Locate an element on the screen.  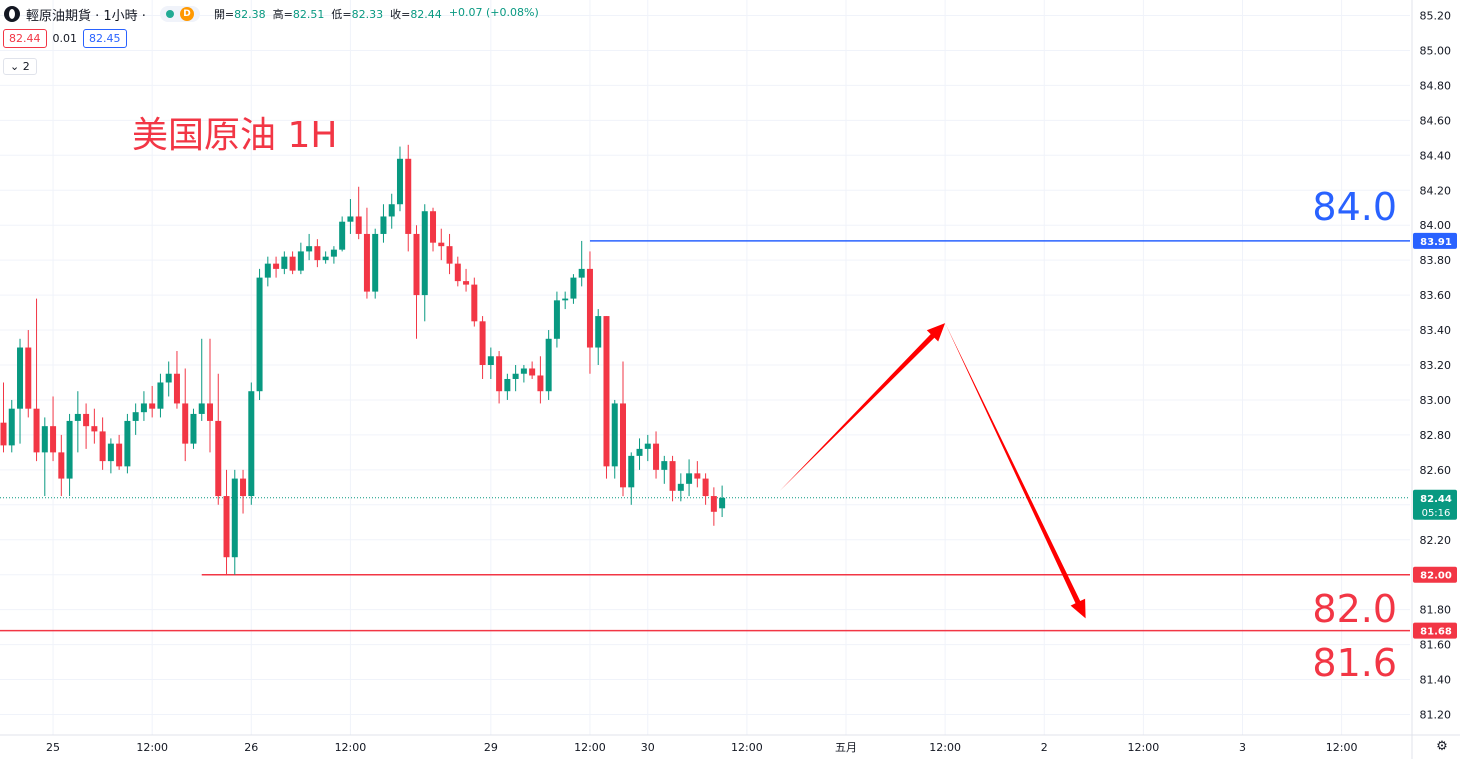
y-tick-label: 84.00 is located at coordinates (1436, 225).